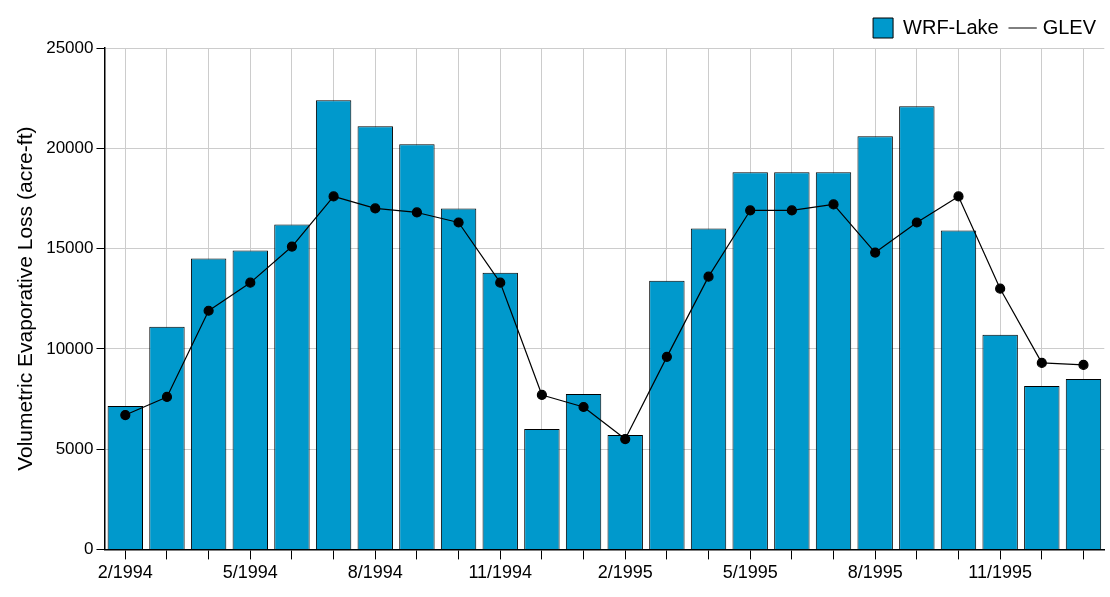  I want to click on y-axis-title: Volumetric Evaporative Loss (acre-ft), so click(25, 298).